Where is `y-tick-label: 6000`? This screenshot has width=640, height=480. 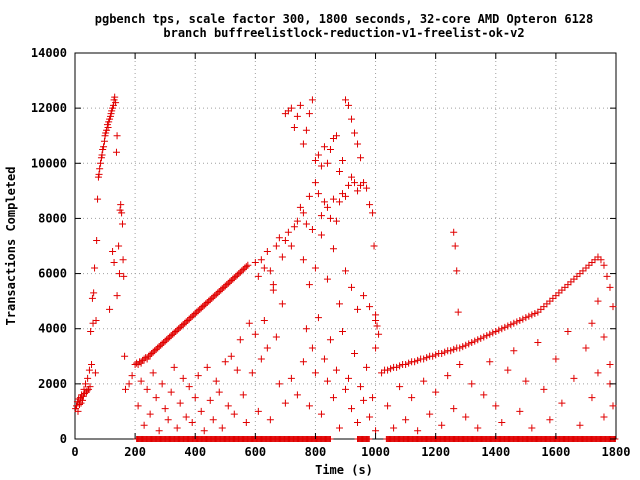
y-tick-label: 6000 is located at coordinates (52, 274).